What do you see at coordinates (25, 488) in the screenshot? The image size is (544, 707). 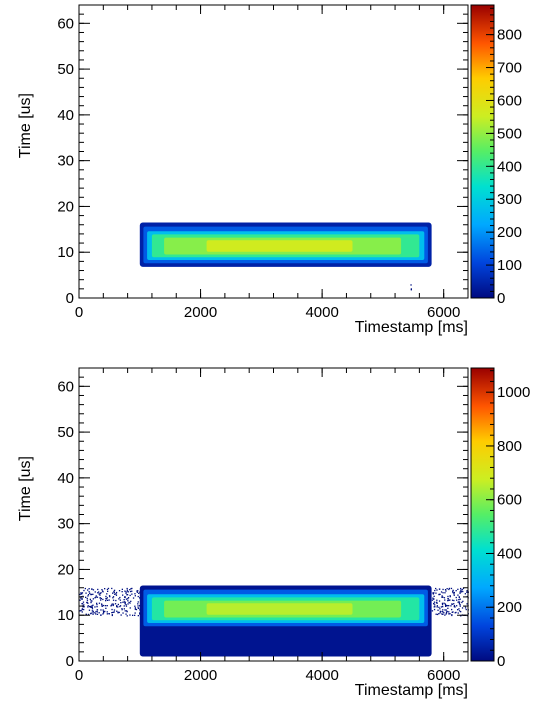 I see `y-axis-label-bottom: Time [us]` at bounding box center [25, 488].